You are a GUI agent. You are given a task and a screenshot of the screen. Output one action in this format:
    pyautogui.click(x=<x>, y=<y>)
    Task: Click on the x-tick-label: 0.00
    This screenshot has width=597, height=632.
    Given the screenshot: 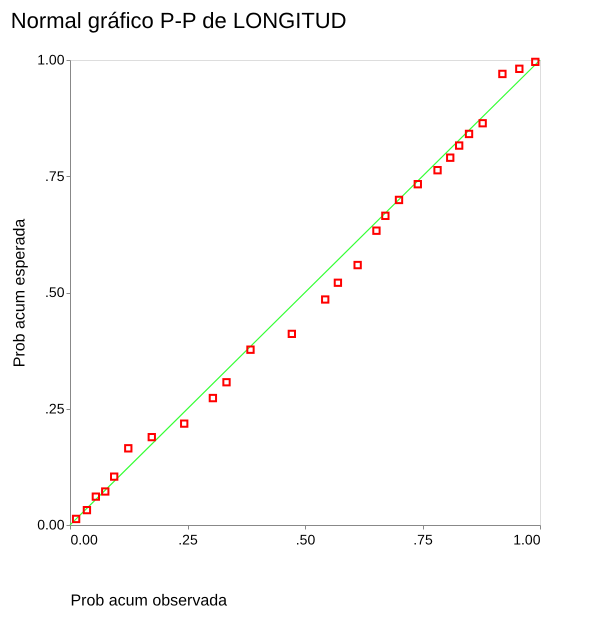 What is the action you would take?
    pyautogui.click(x=84, y=540)
    